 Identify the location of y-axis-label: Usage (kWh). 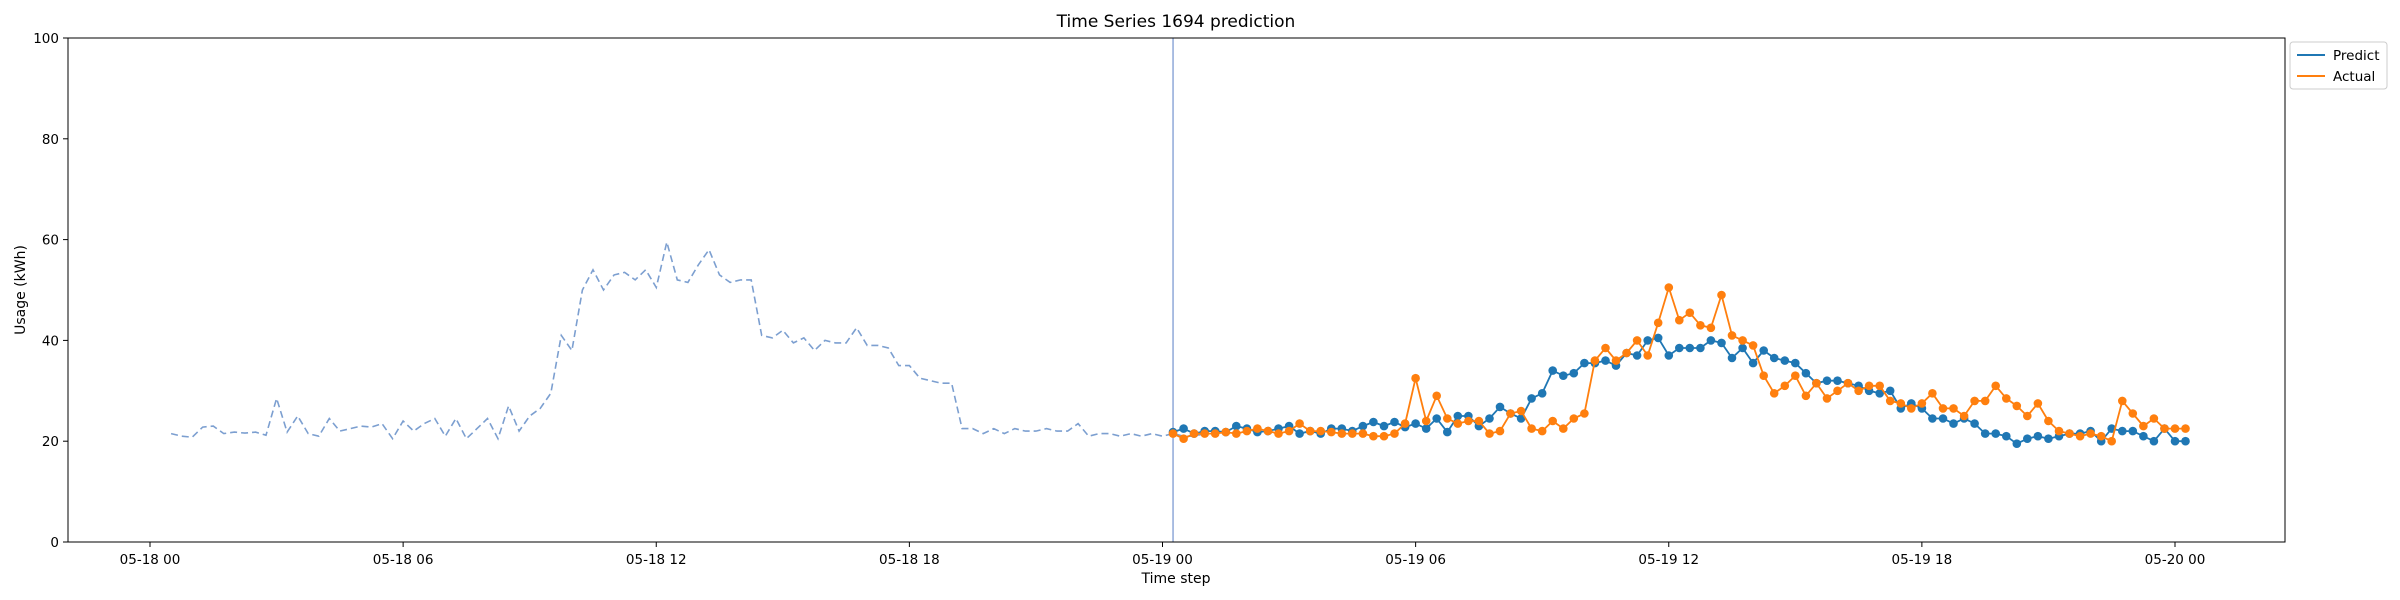
(21, 290).